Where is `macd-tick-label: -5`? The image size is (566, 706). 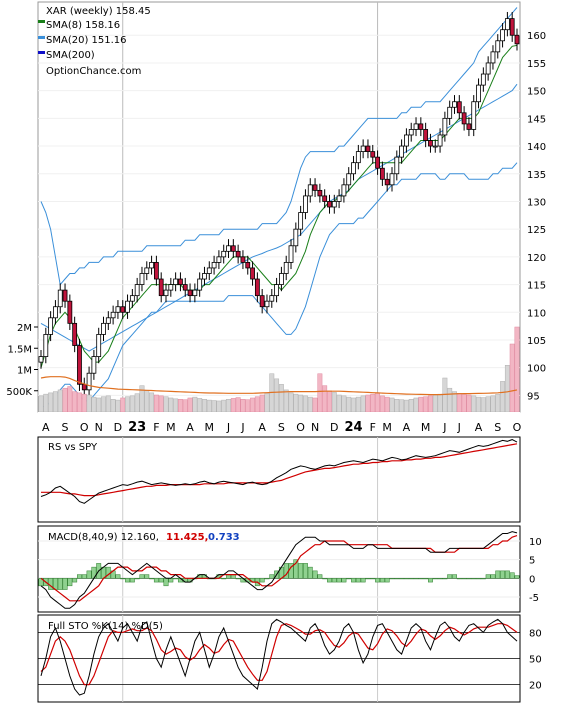 macd-tick-label: -5 is located at coordinates (534, 598).